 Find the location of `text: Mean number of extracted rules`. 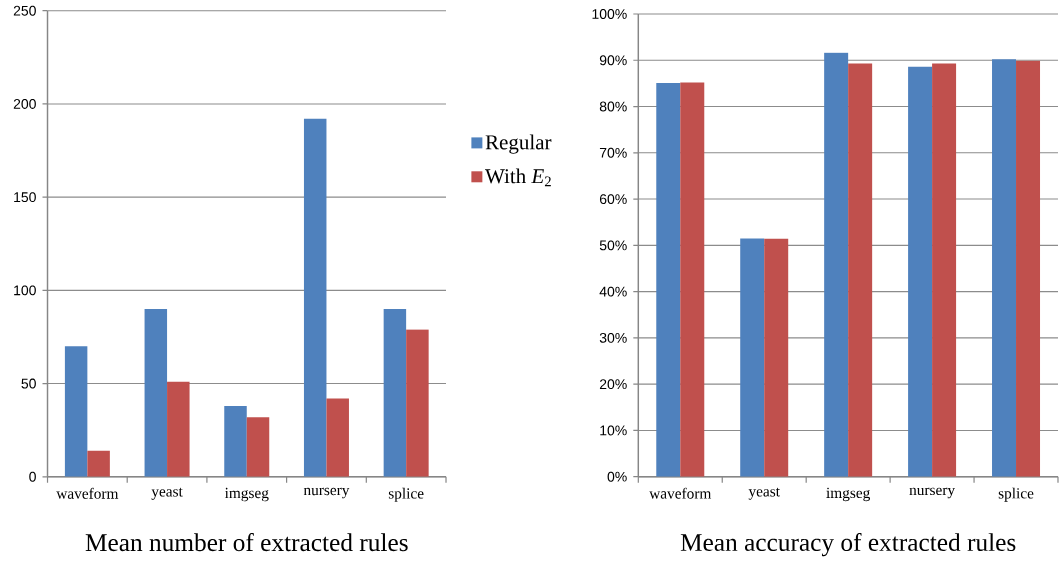

text: Mean number of extracted rules is located at coordinates (246, 542).